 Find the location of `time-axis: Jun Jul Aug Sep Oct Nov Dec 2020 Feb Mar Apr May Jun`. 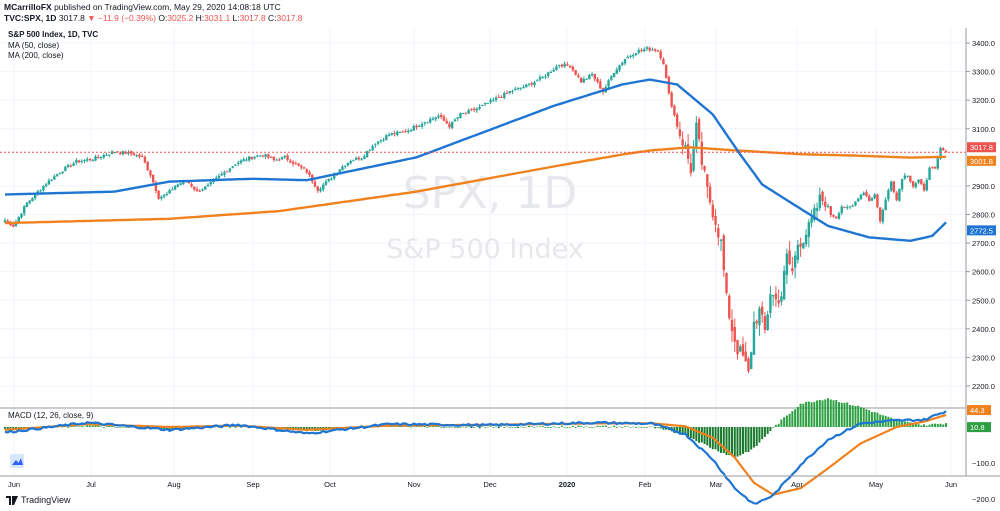

time-axis: Jun Jul Aug Sep Oct Nov Dec 2020 Feb Mar Apr May Jun is located at coordinates (482, 484).